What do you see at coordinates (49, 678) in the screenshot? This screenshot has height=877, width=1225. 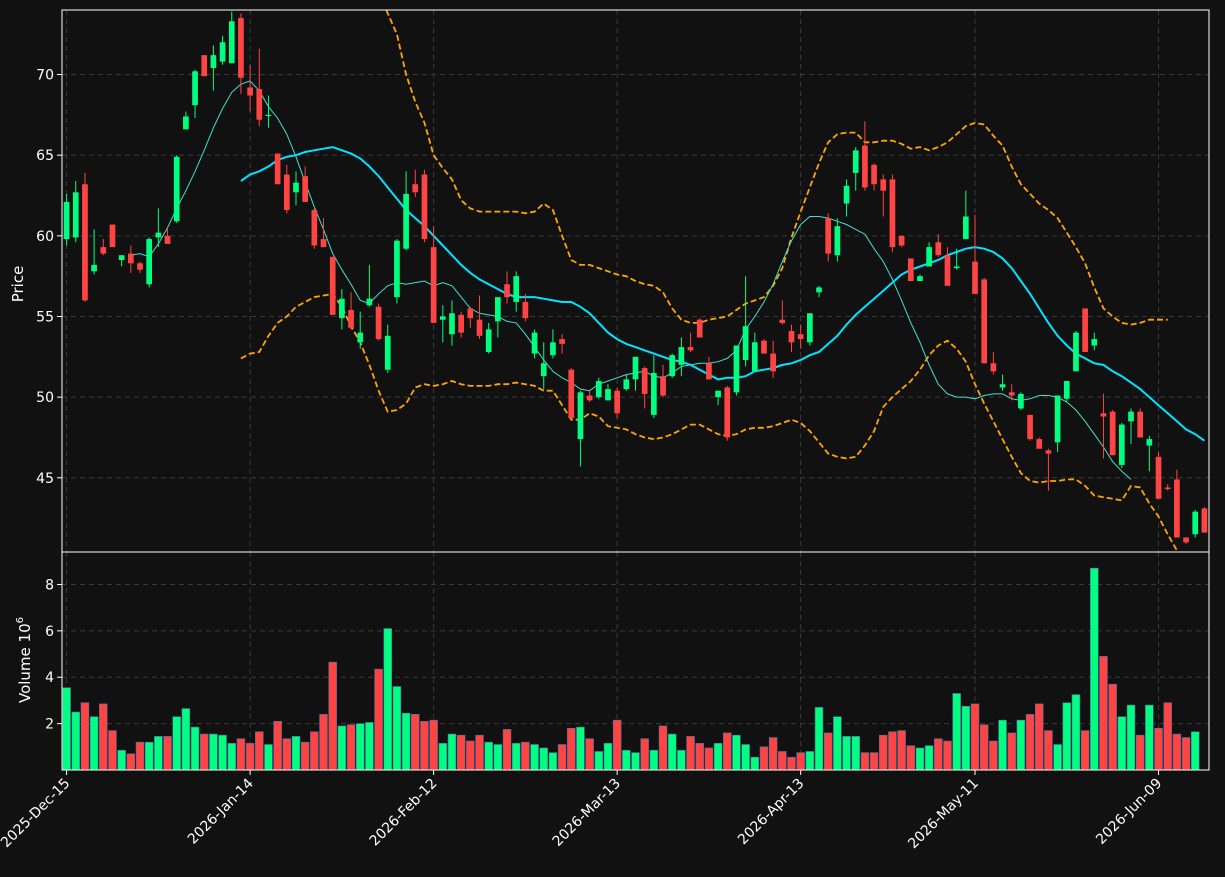 I see `volume-tick-label: 4` at bounding box center [49, 678].